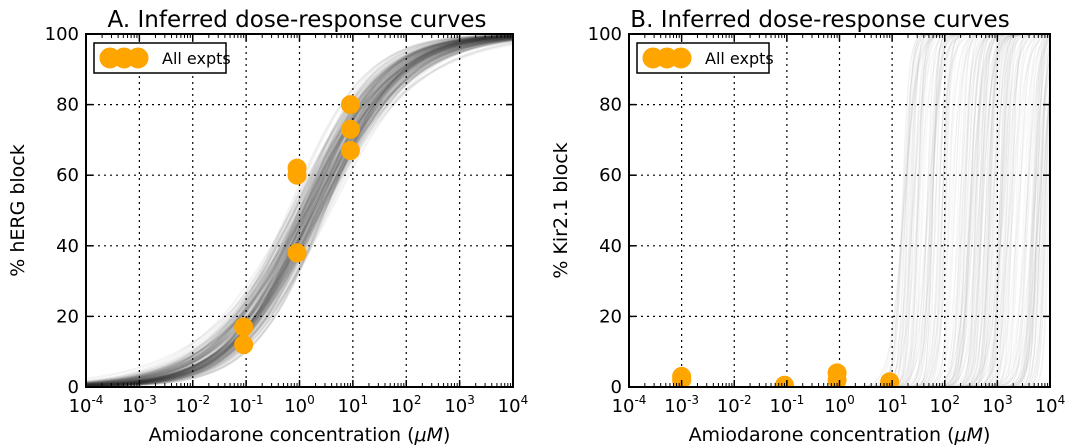  What do you see at coordinates (561, 210) in the screenshot?
I see `panel-b-y-axis-label: % Kir2.1 block` at bounding box center [561, 210].